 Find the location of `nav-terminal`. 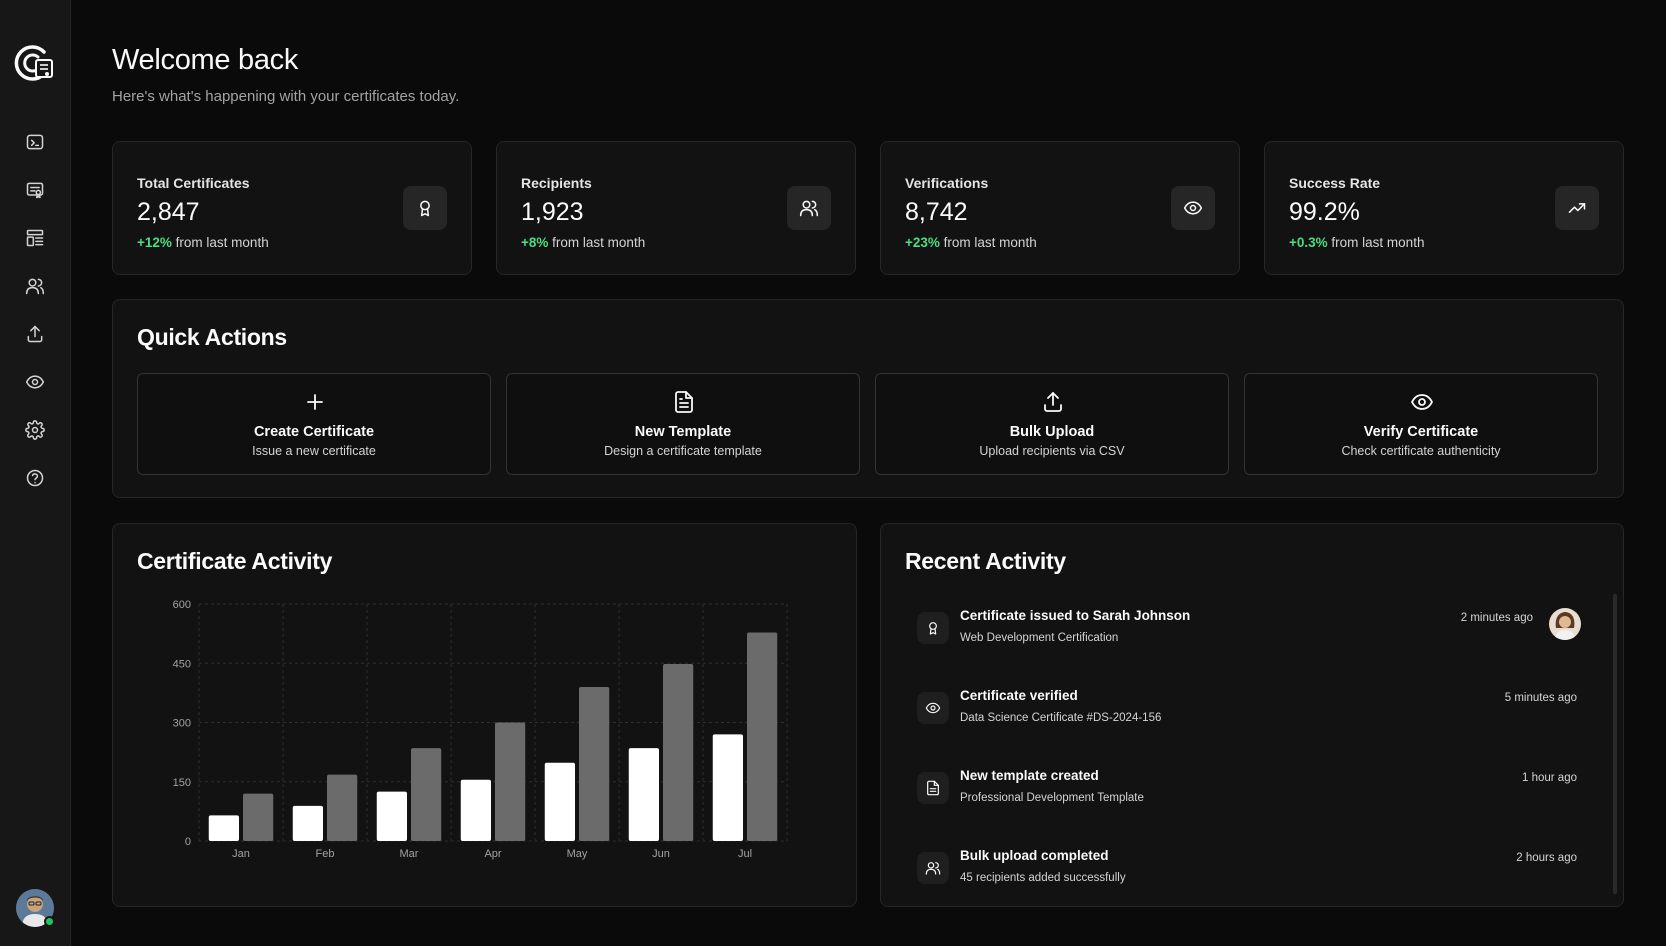

nav-terminal is located at coordinates (35, 142).